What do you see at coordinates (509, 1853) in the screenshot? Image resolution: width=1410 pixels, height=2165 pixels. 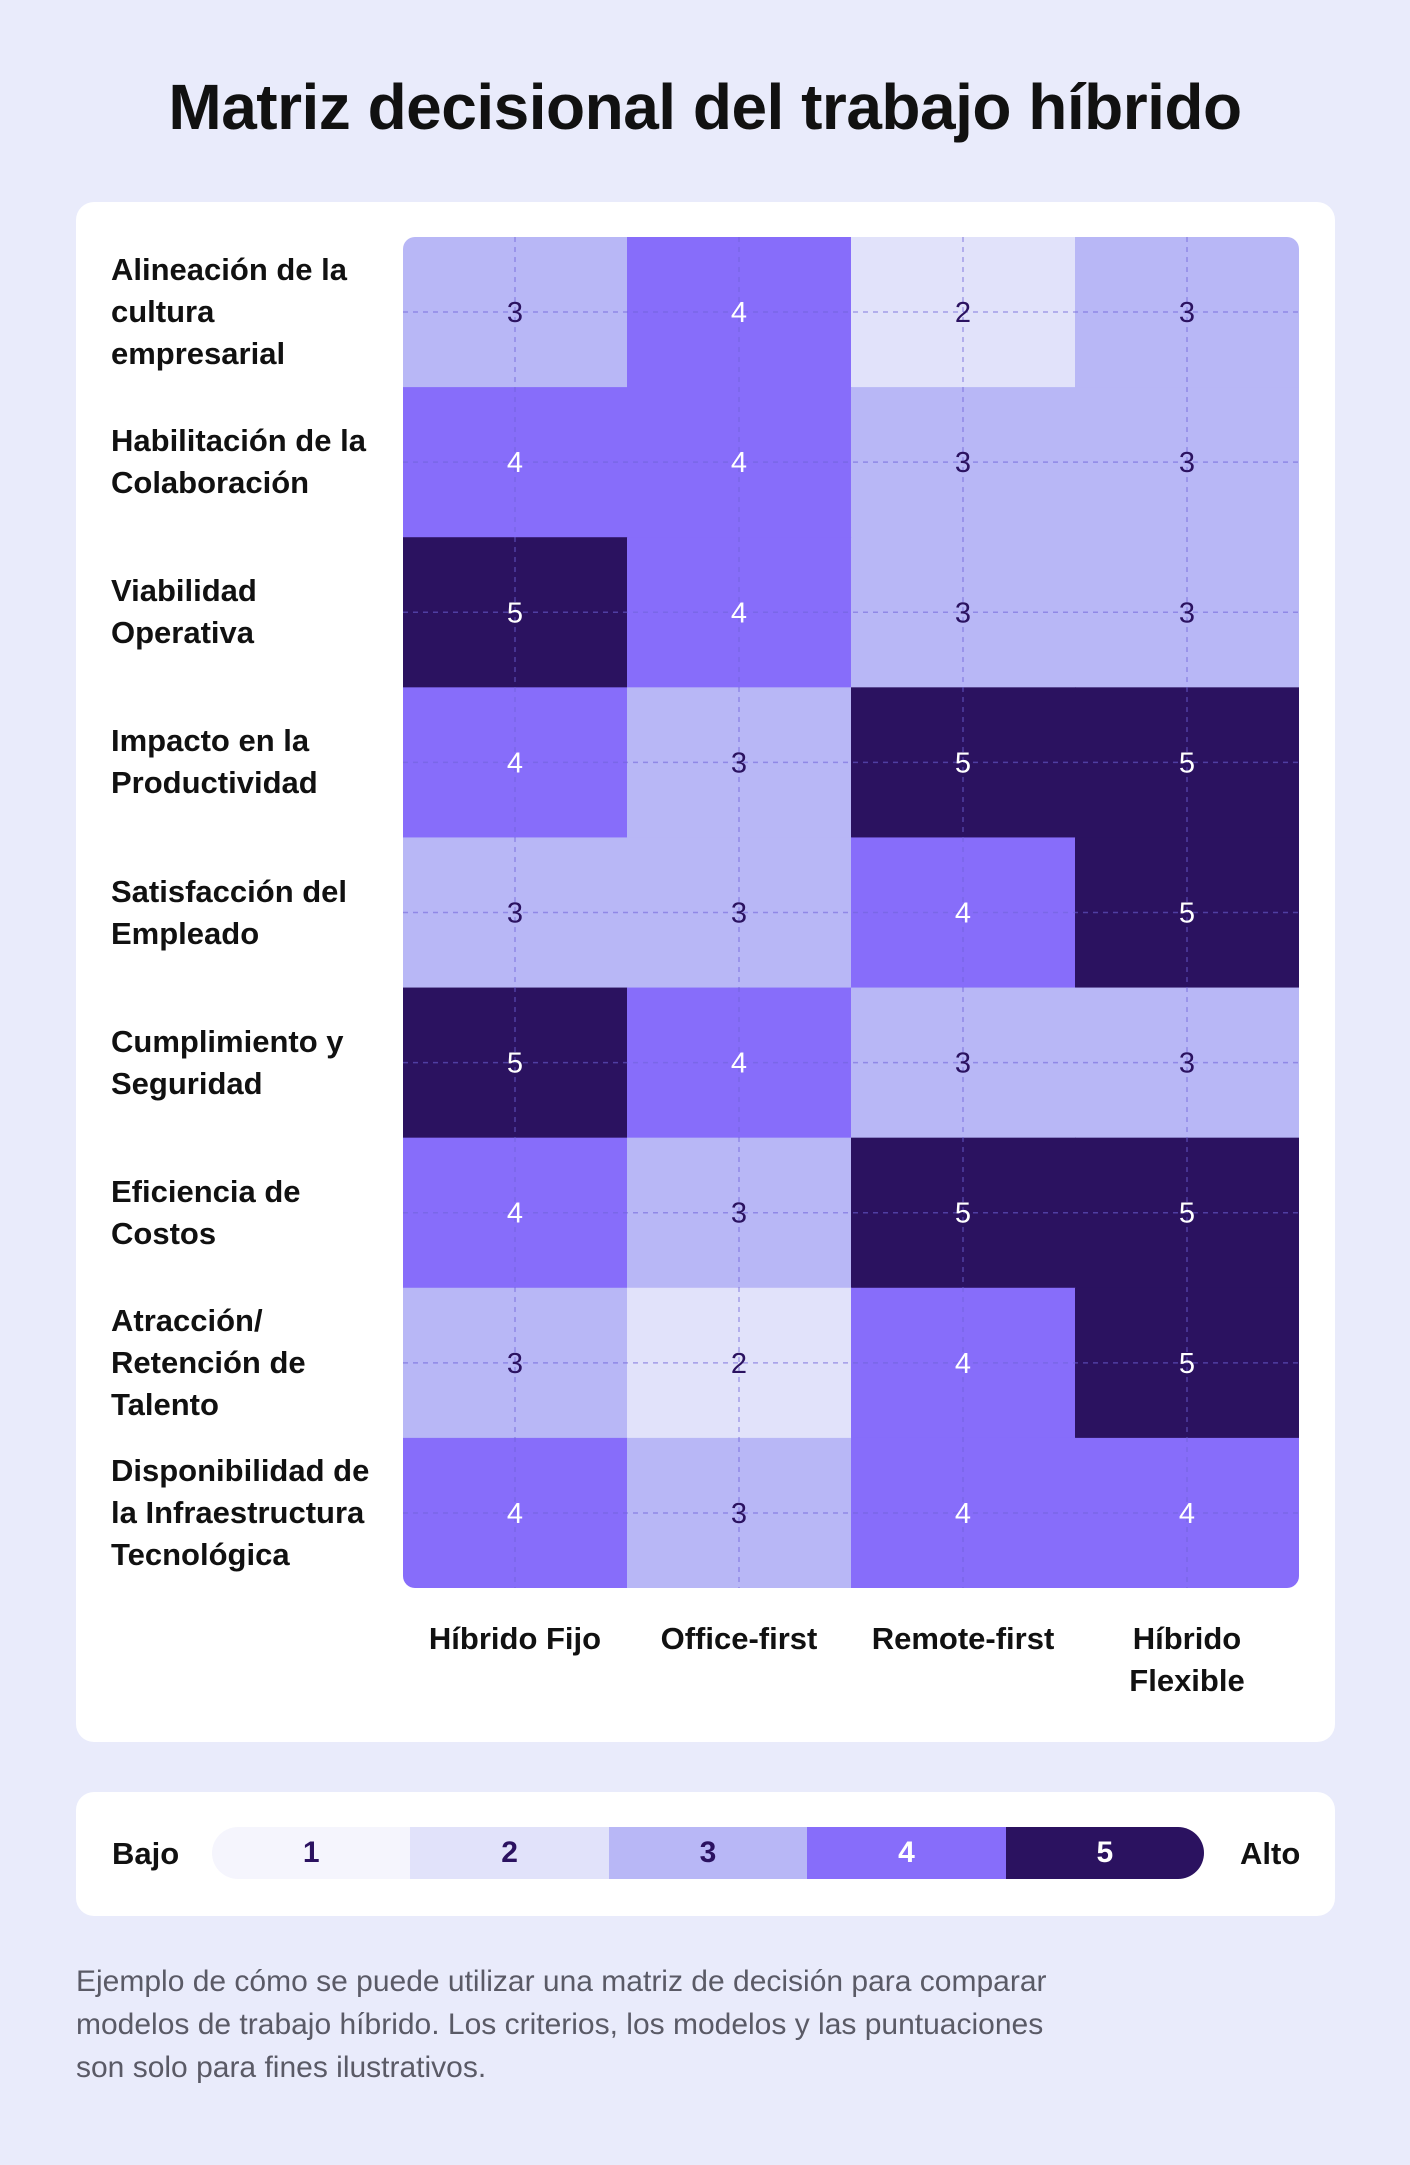 I see `legend-swatch: 2` at bounding box center [509, 1853].